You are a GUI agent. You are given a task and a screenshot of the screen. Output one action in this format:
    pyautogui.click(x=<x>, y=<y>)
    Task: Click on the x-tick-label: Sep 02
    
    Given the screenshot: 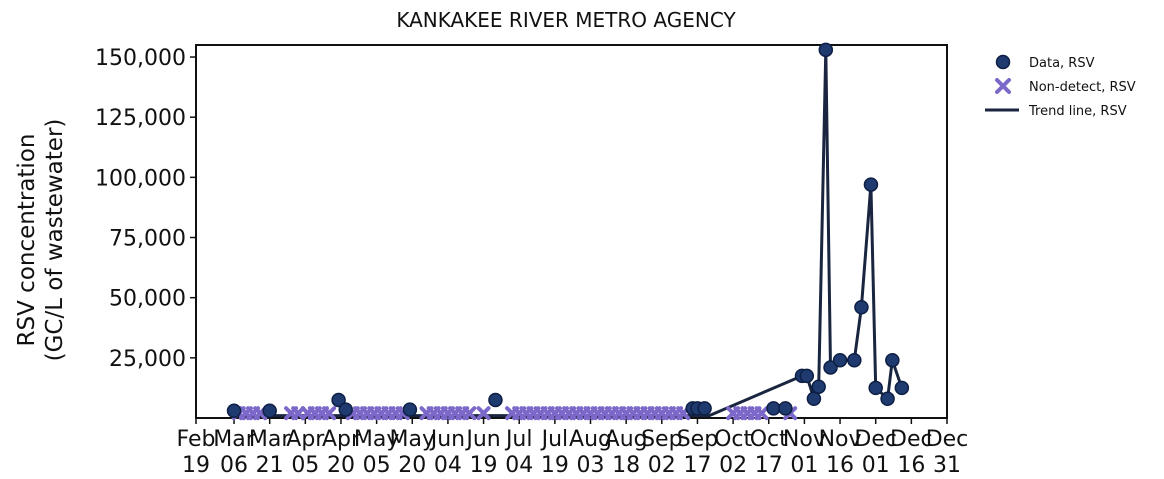 What is the action you would take?
    pyautogui.click(x=661, y=452)
    